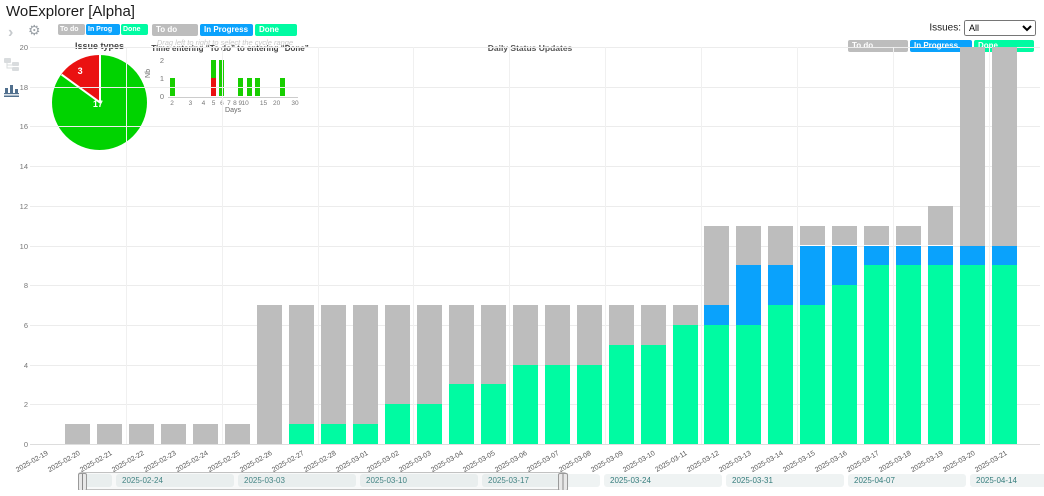 The width and height of the screenshot is (1044, 496). Describe the element at coordinates (71, 29) in the screenshot. I see `mini-legend-todo-button: To do` at that location.